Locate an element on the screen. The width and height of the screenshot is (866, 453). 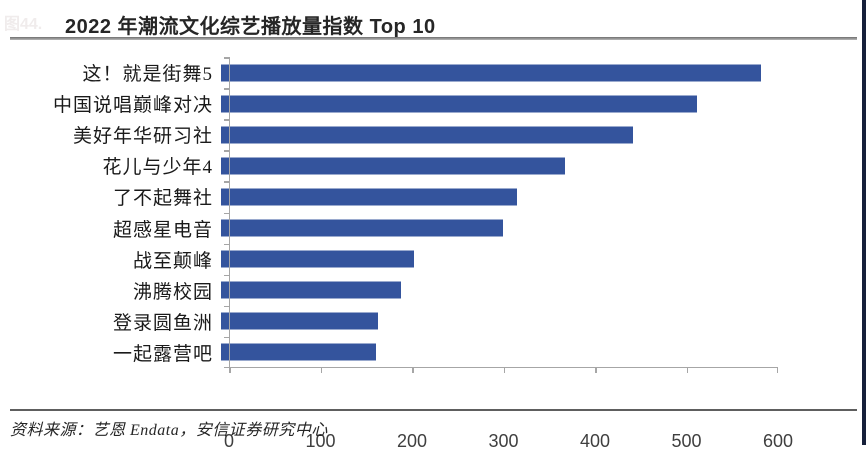
chart-row: 这！就是街舞5 is located at coordinates (389, 72).